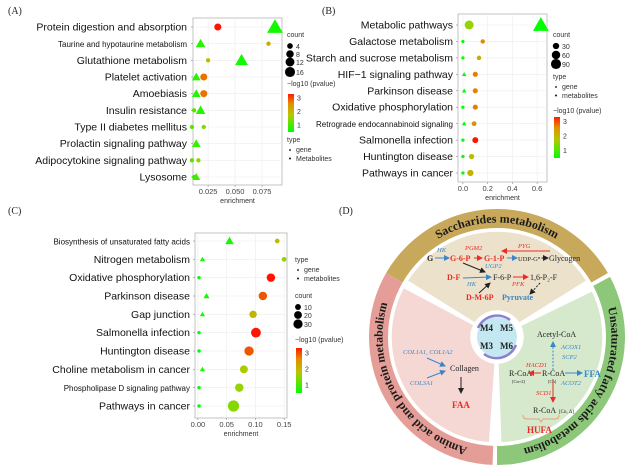 The width and height of the screenshot is (640, 473). What do you see at coordinates (537, 188) in the screenshot?
I see `x-tick-label: 0.6` at bounding box center [537, 188].